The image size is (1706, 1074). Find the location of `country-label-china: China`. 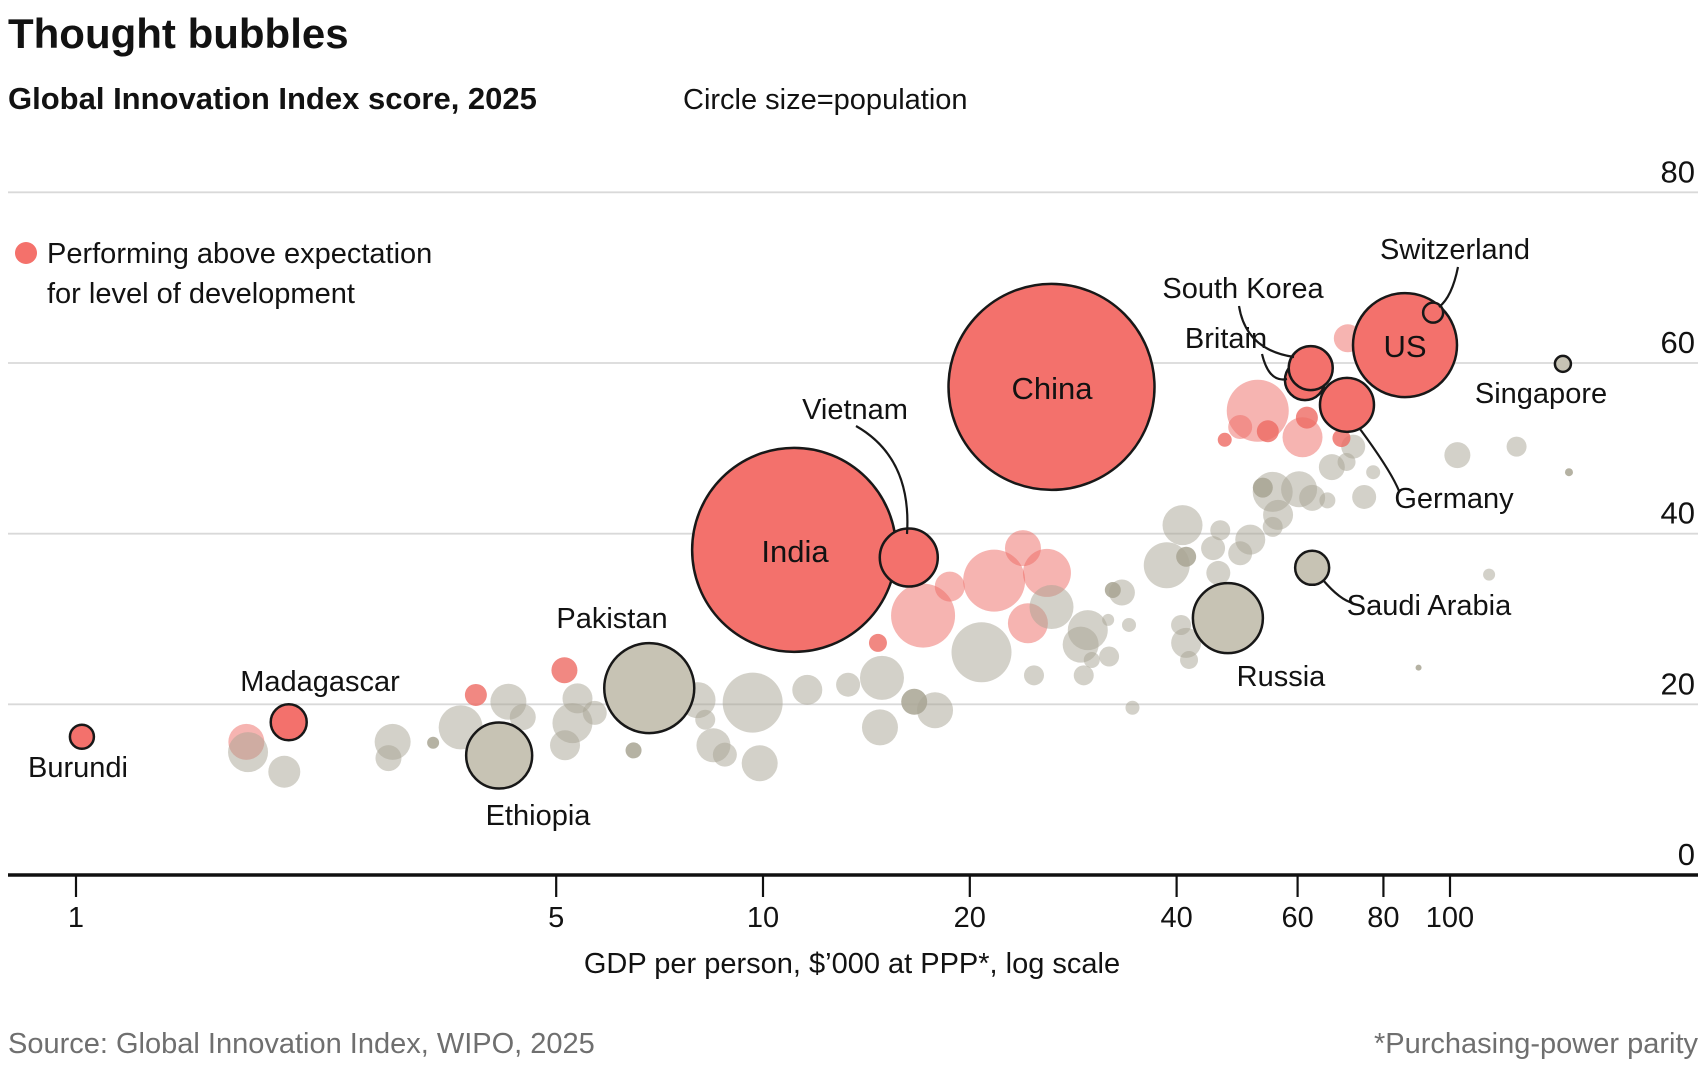

country-label-china: China is located at coordinates (1053, 388).